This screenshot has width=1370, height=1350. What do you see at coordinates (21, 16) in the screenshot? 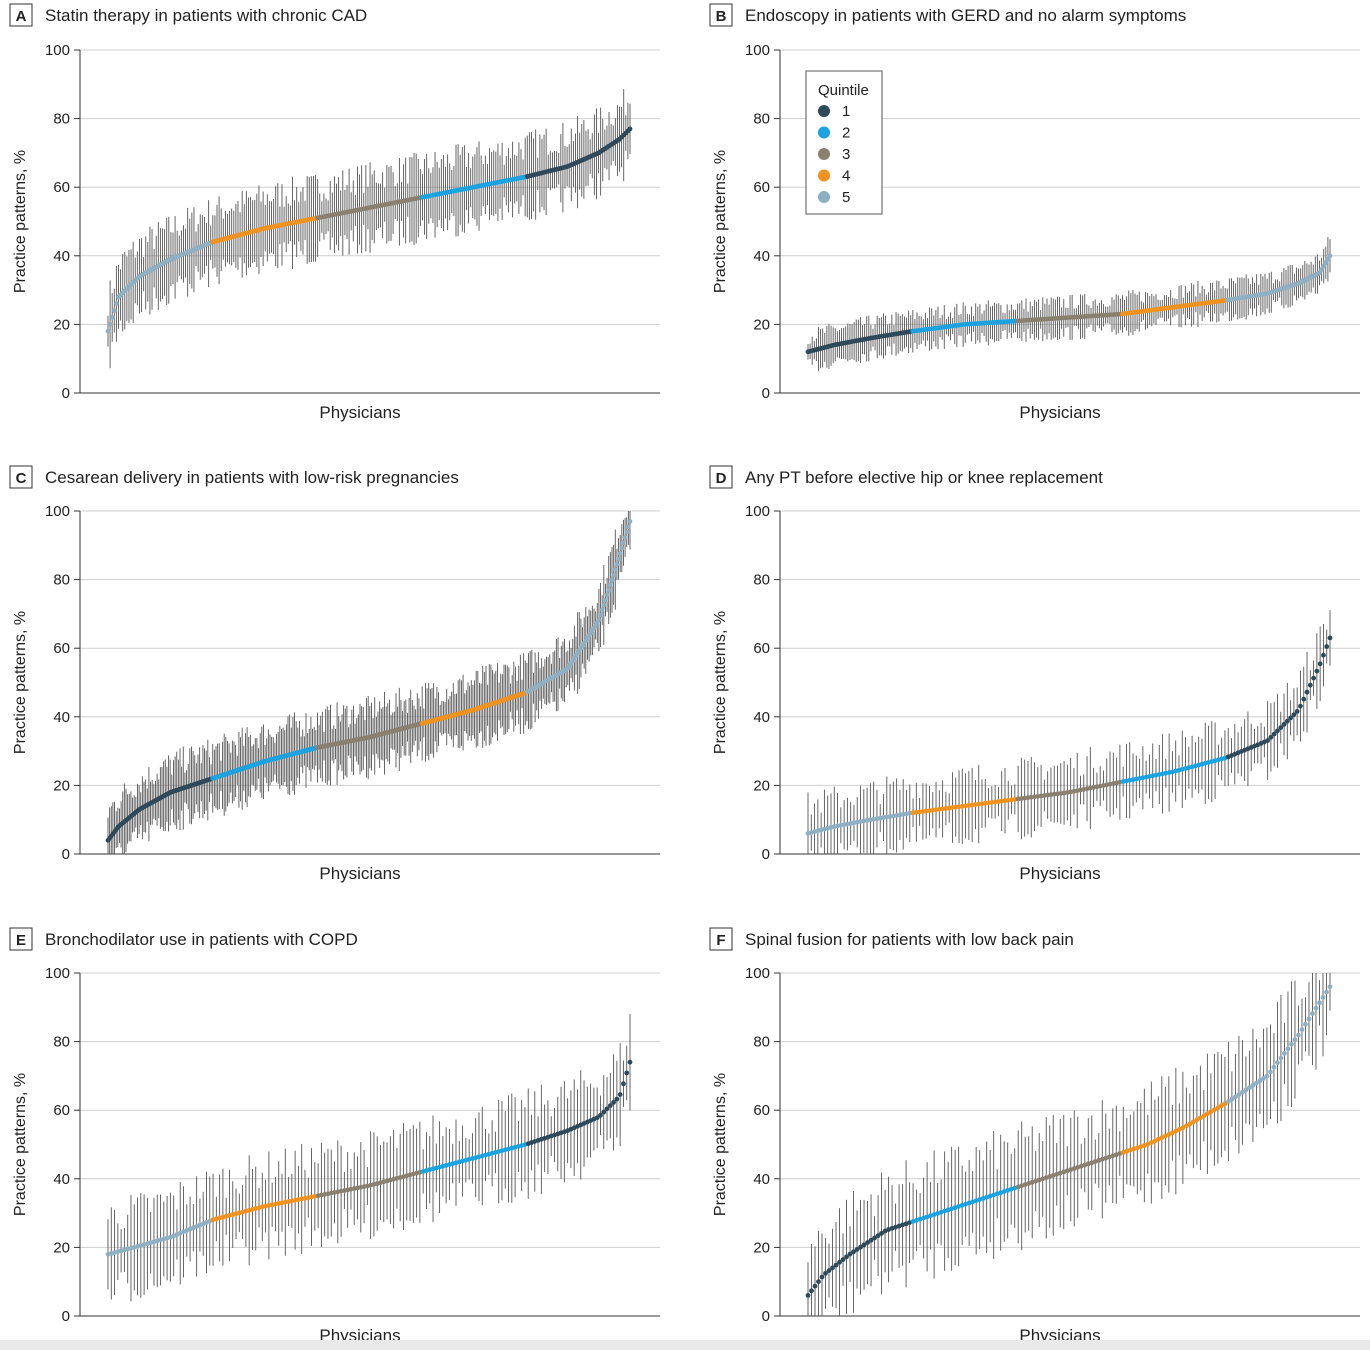
I see `panel-letter: A` at bounding box center [21, 16].